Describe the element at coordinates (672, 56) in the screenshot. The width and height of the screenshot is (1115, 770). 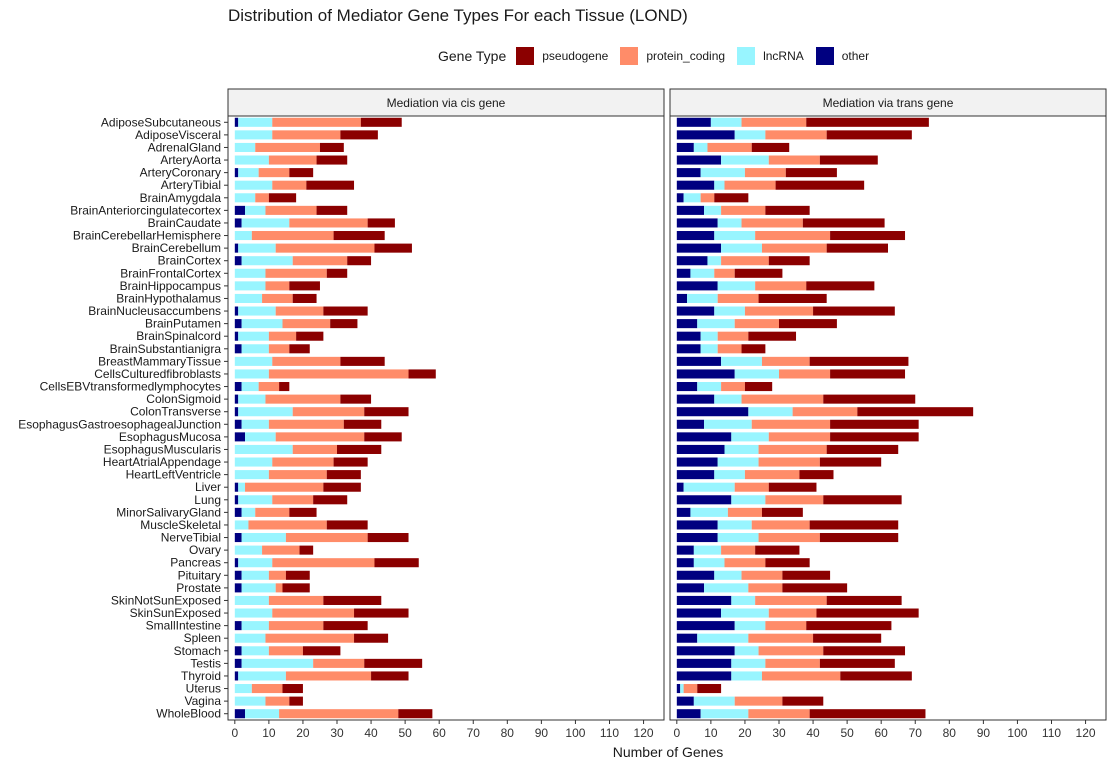
I see `legend-item-protein-coding: protein_coding` at that location.